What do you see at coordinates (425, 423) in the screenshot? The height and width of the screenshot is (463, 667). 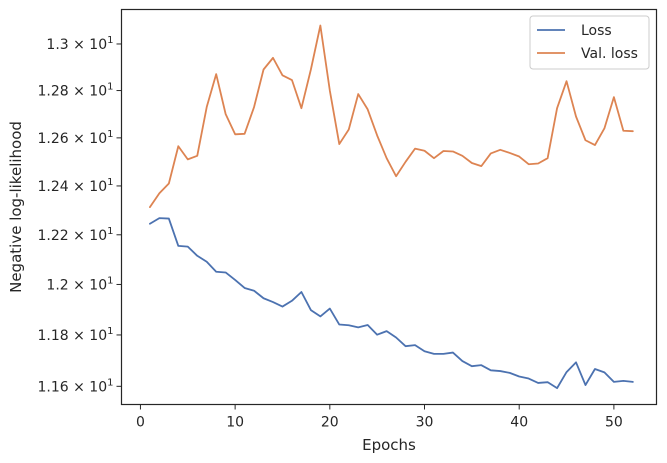 I see `x-tick-label: 30` at bounding box center [425, 423].